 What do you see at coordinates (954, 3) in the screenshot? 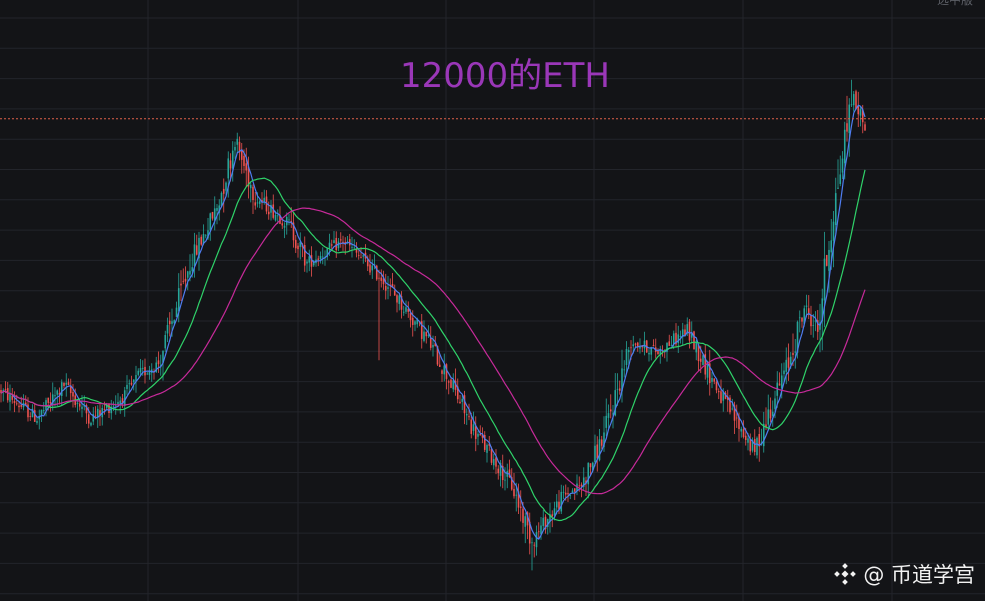
I see `corner-label: 选中版` at bounding box center [954, 3].